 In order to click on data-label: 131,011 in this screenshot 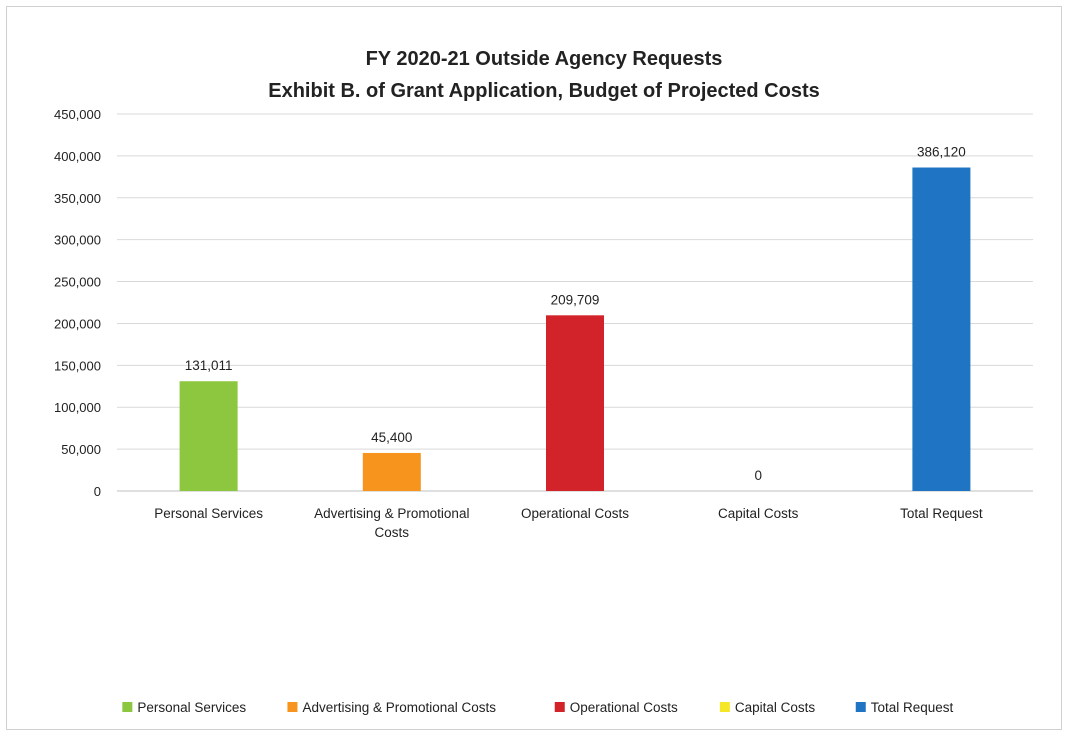, I will do `click(209, 365)`.